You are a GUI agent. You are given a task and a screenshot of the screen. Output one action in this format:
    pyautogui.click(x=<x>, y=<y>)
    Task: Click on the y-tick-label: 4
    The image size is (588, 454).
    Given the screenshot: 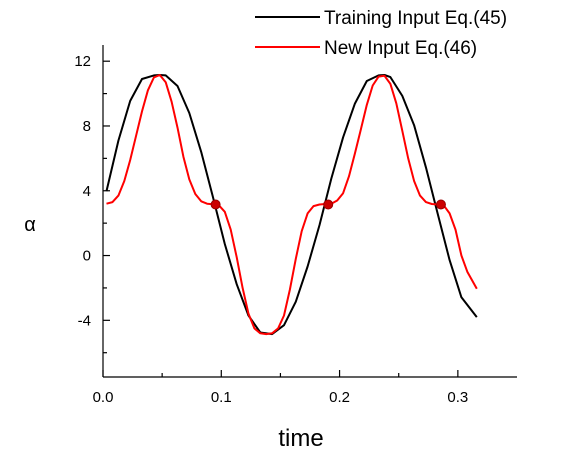 What is the action you would take?
    pyautogui.click(x=87, y=191)
    